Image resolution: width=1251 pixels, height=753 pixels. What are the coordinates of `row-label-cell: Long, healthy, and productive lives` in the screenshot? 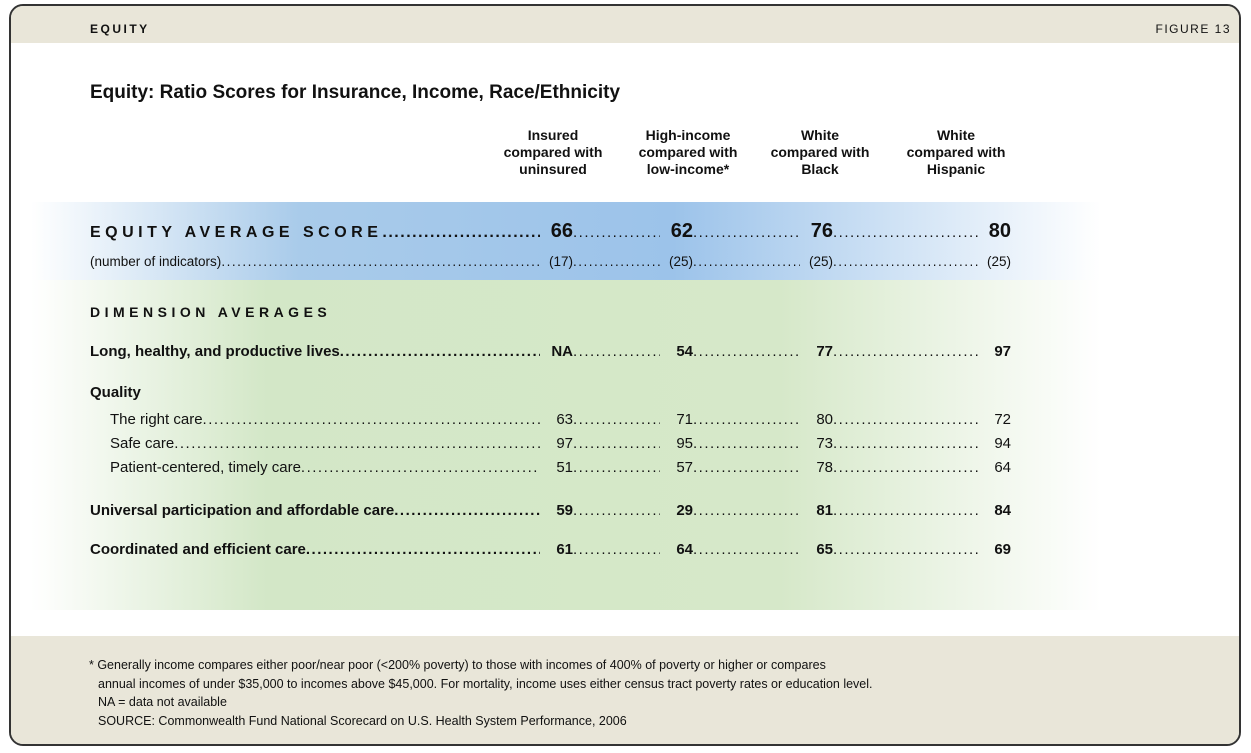 It's located at (315, 351).